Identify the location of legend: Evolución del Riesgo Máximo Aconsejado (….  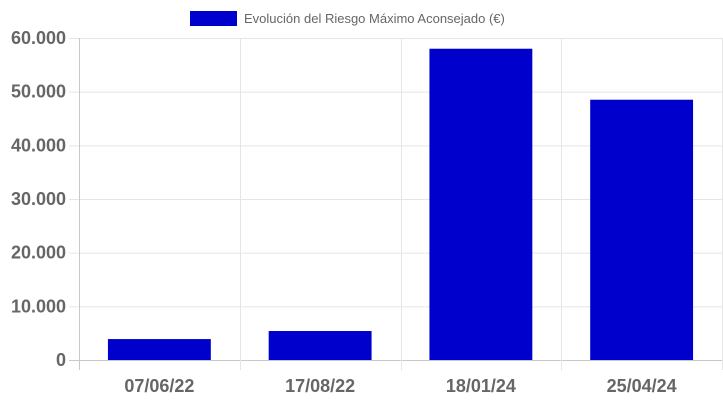
(347, 18).